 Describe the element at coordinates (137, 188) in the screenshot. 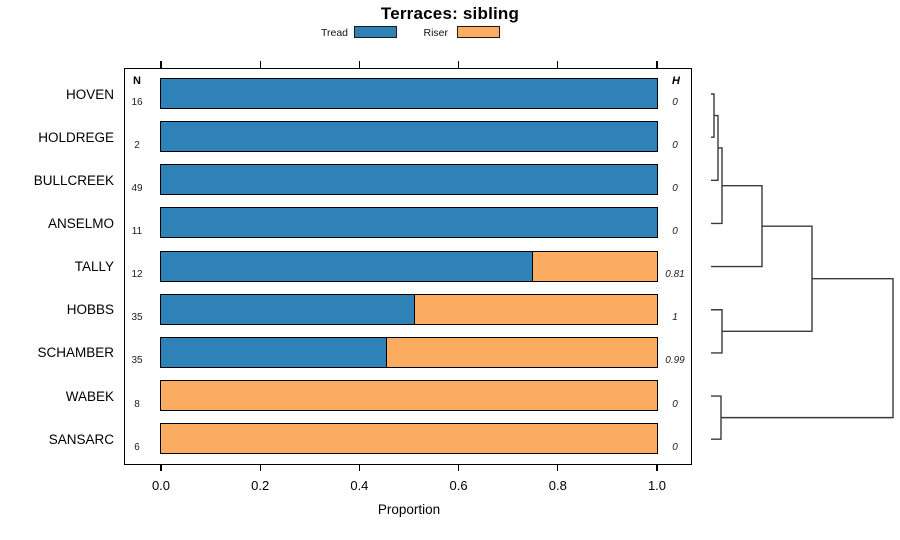

I see `n-value: 49` at that location.